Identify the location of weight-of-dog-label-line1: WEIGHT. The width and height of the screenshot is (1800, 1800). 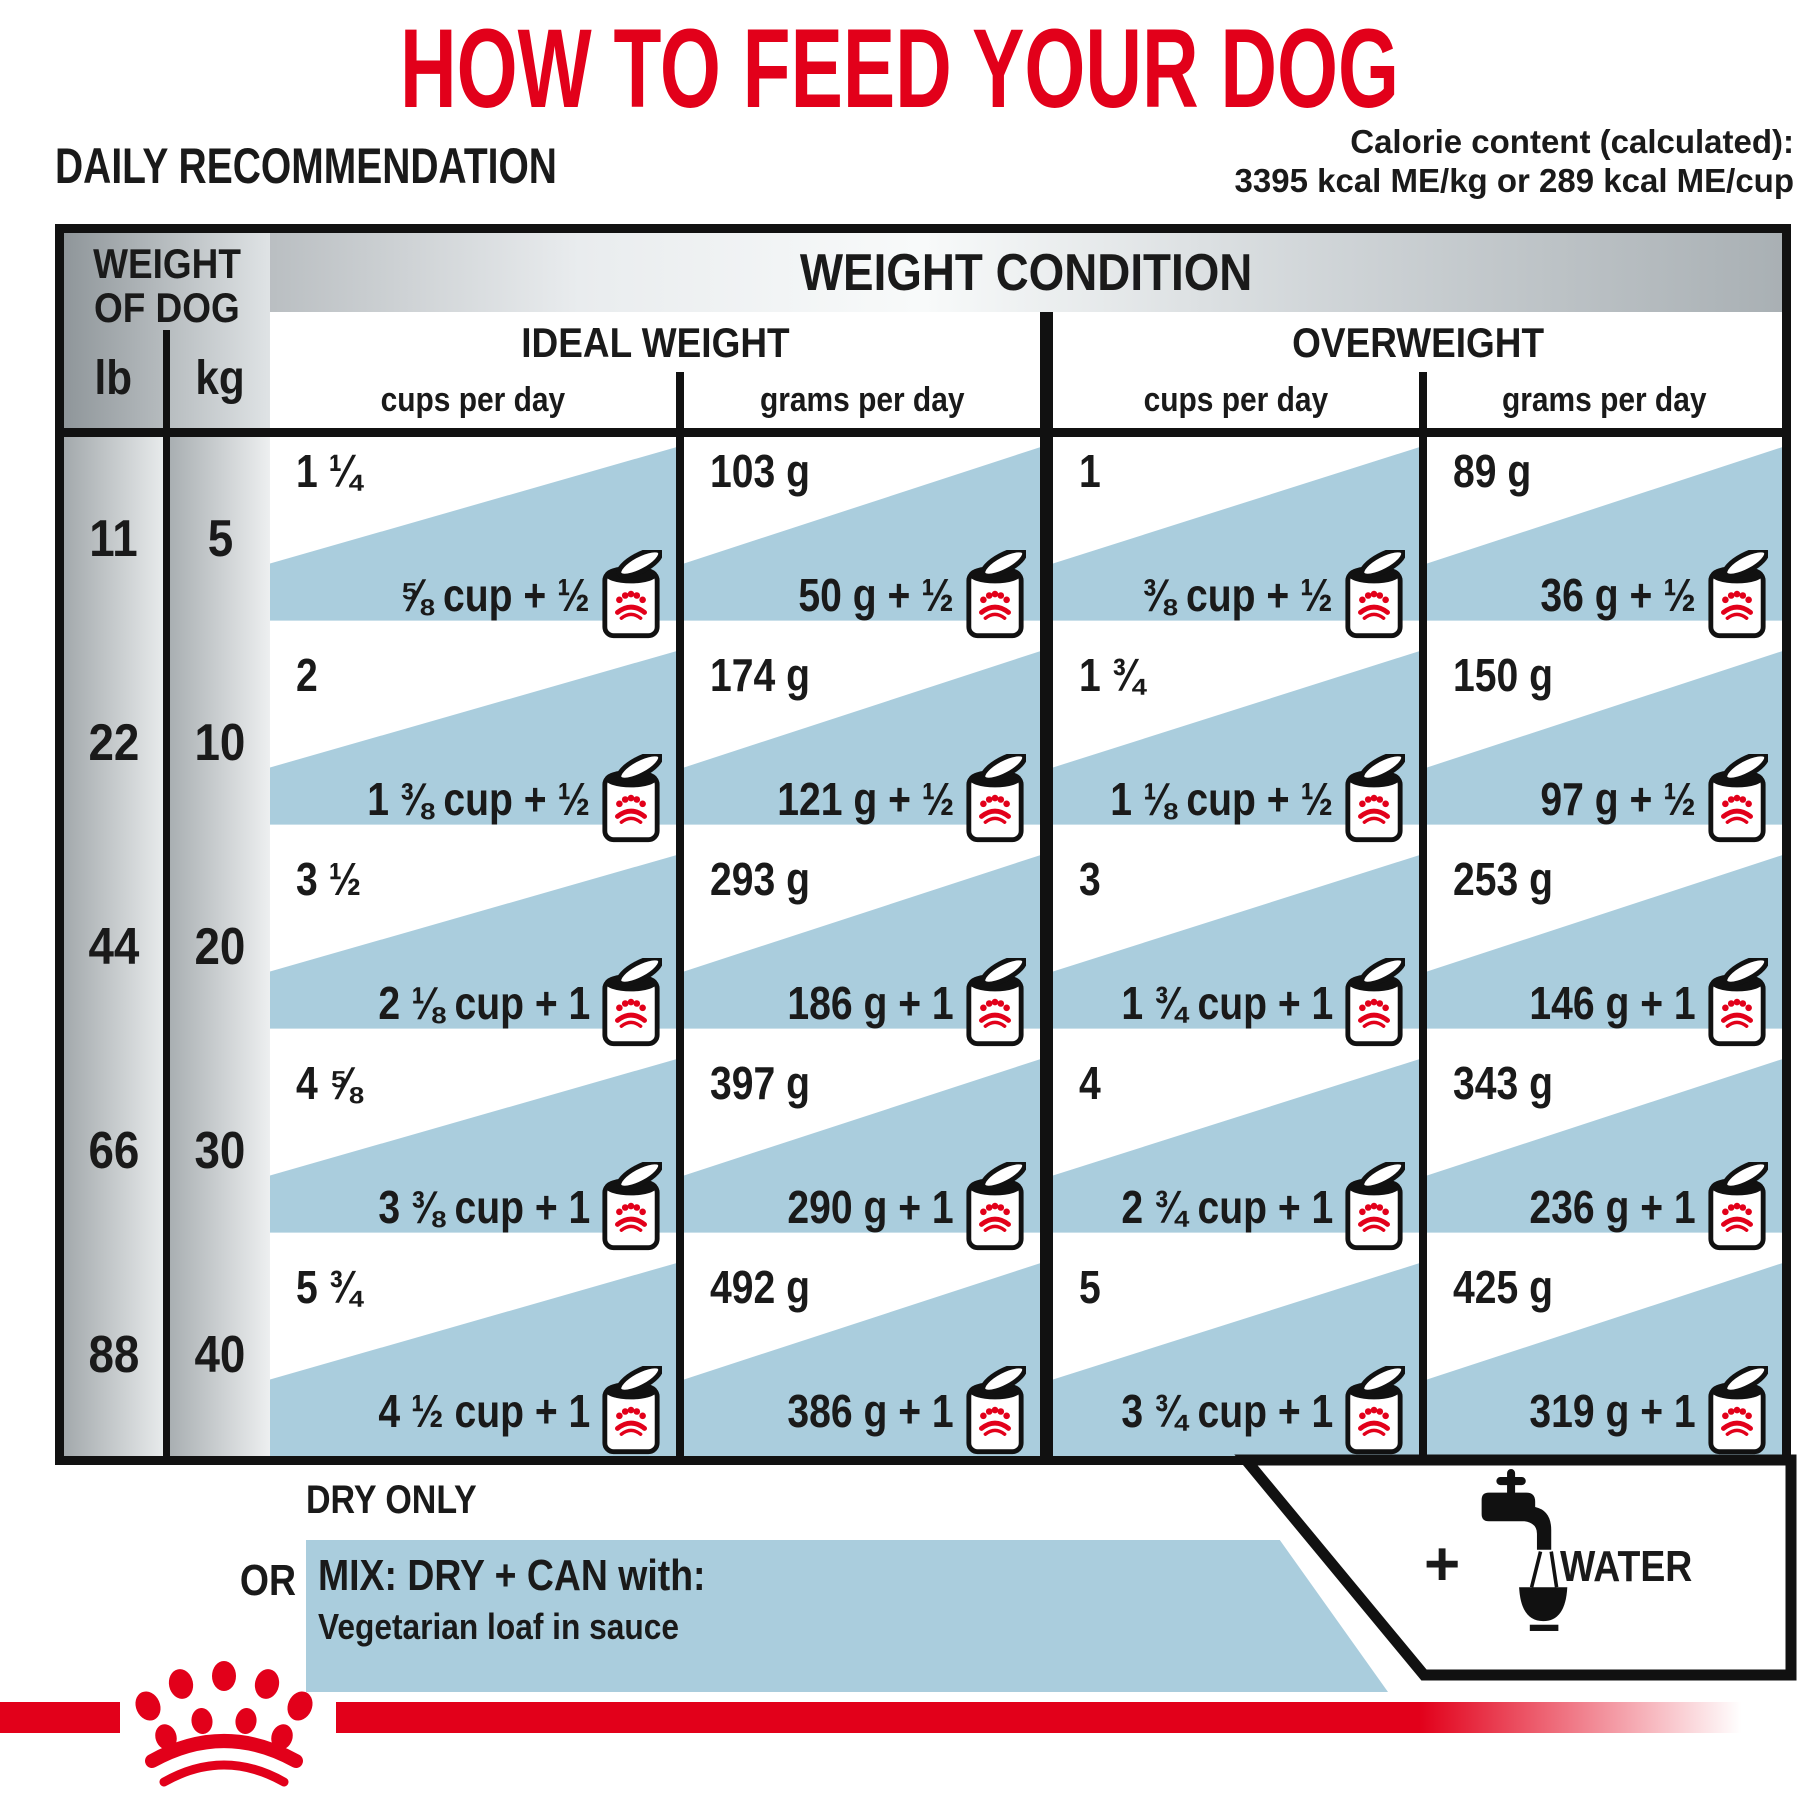
(167, 263).